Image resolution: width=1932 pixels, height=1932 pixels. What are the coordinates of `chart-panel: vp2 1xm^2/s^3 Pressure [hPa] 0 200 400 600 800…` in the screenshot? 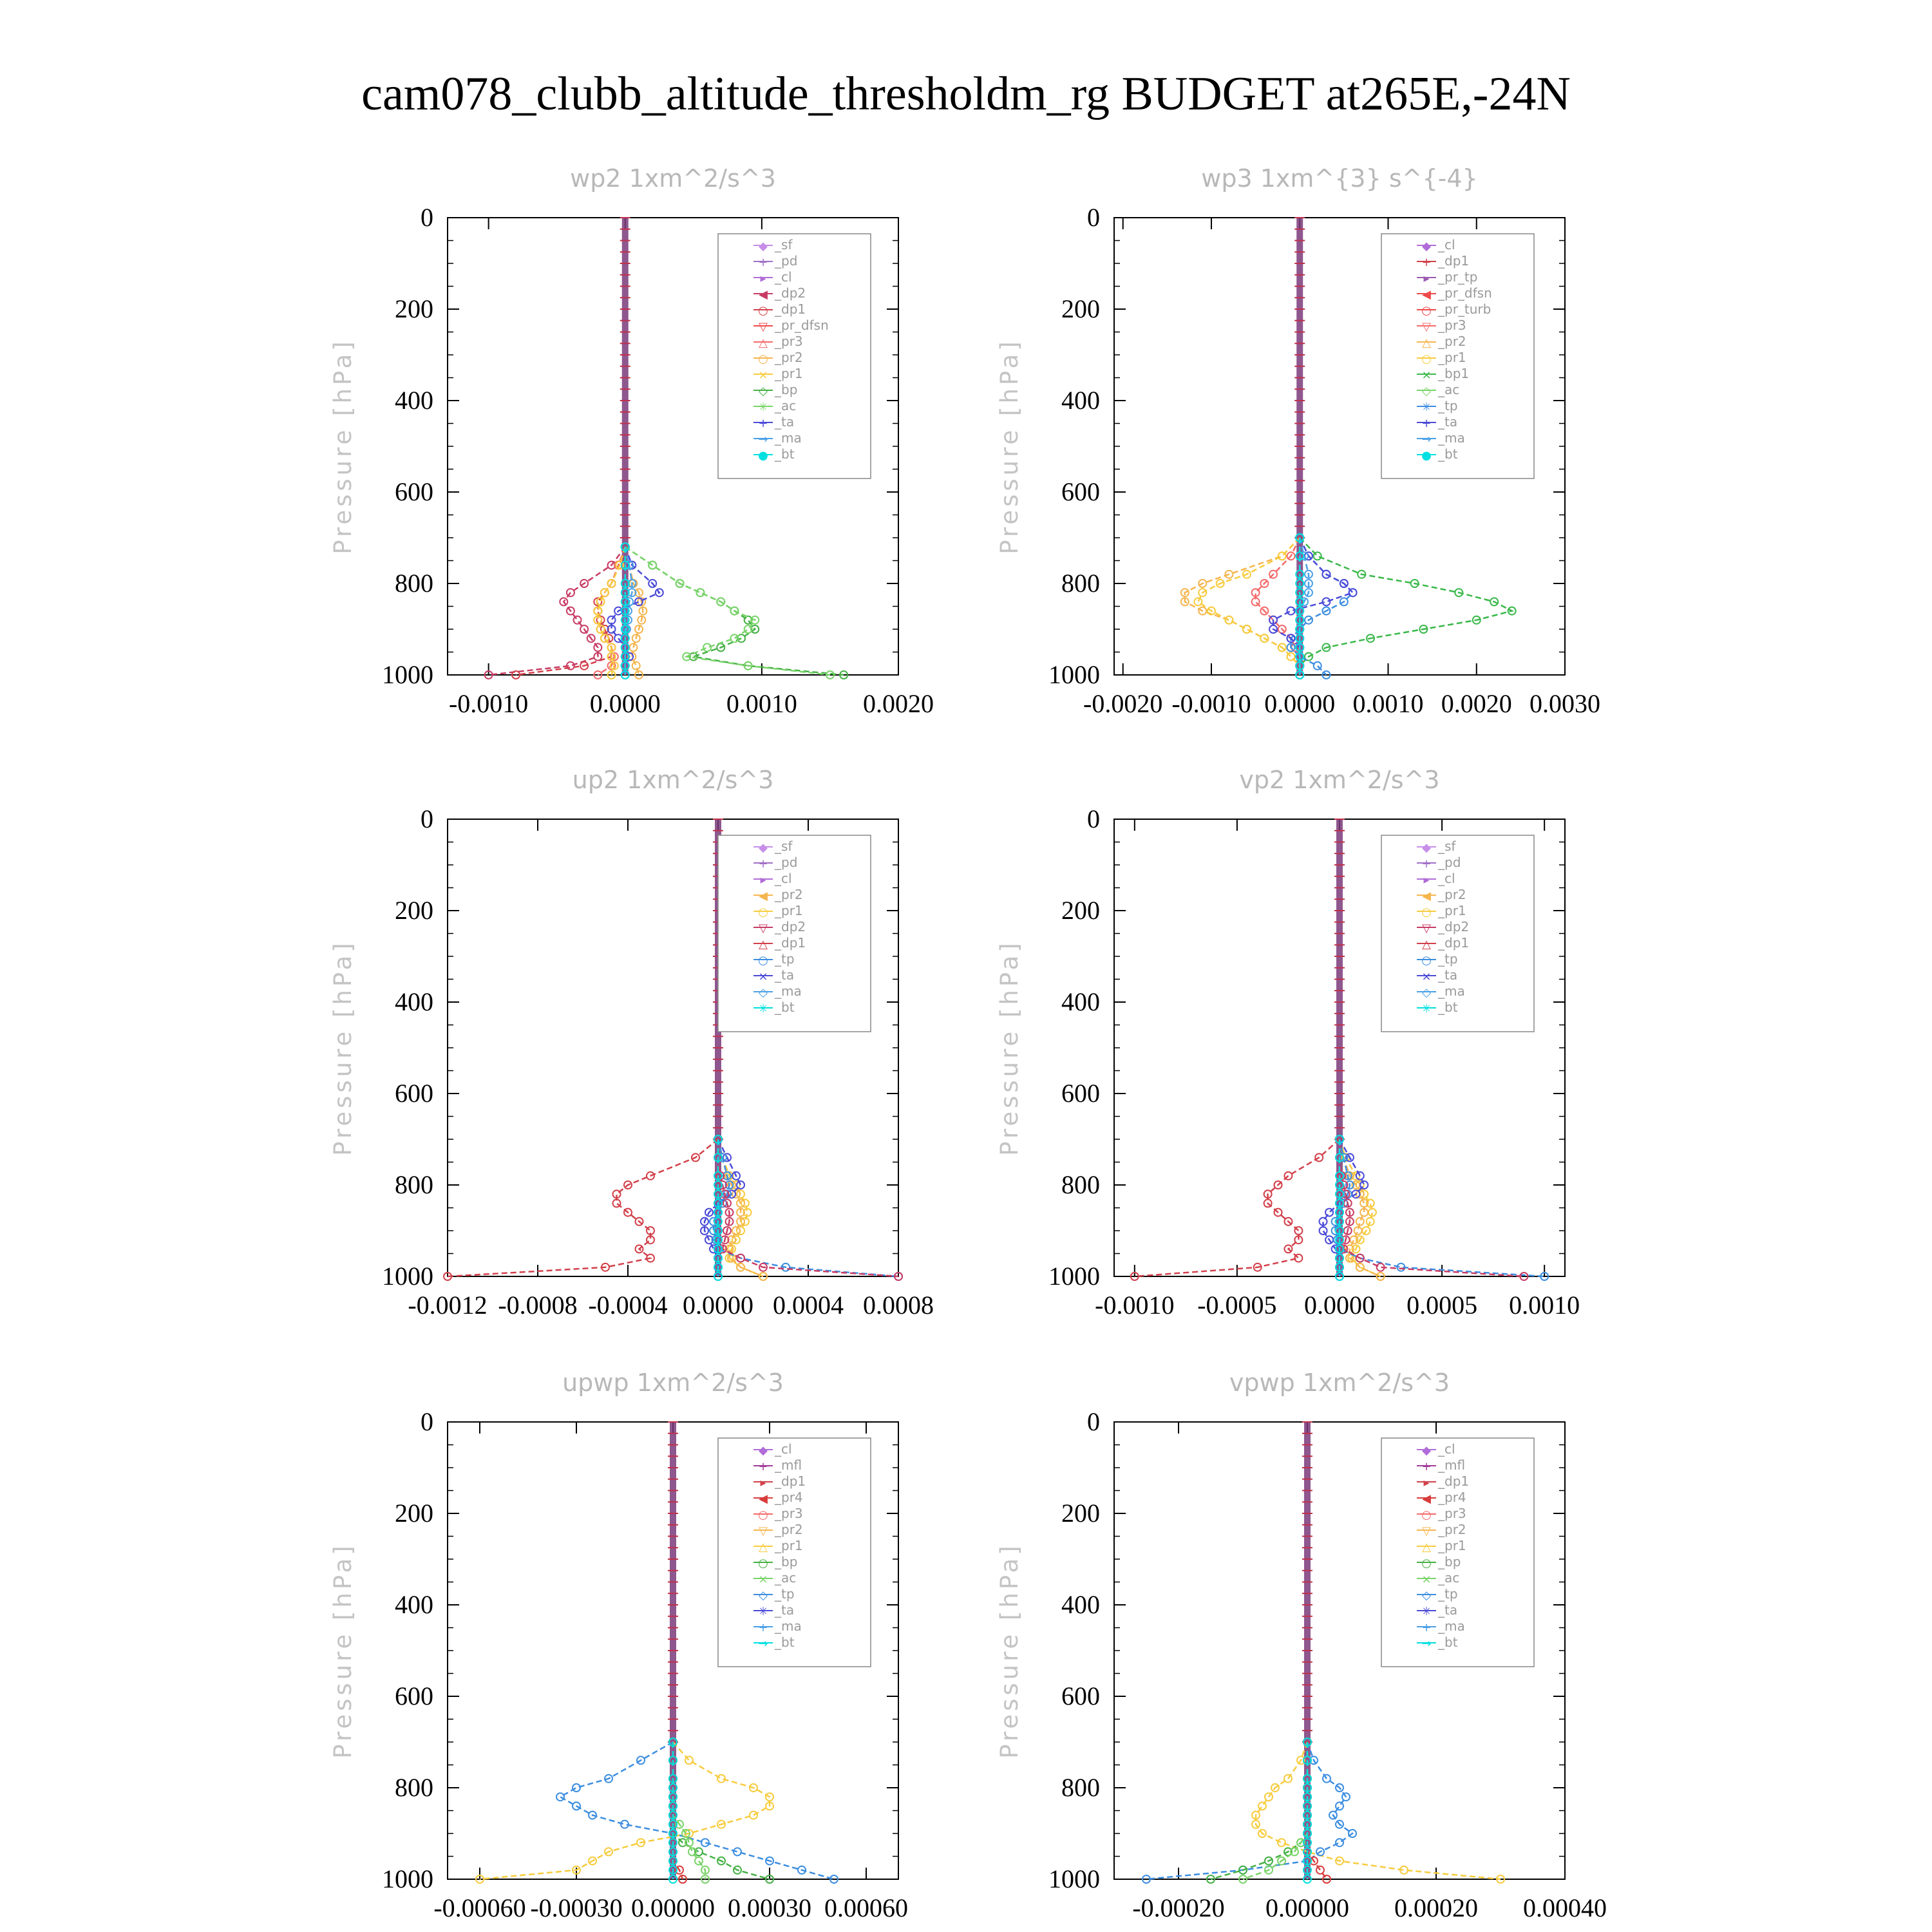 It's located at (1288, 1043).